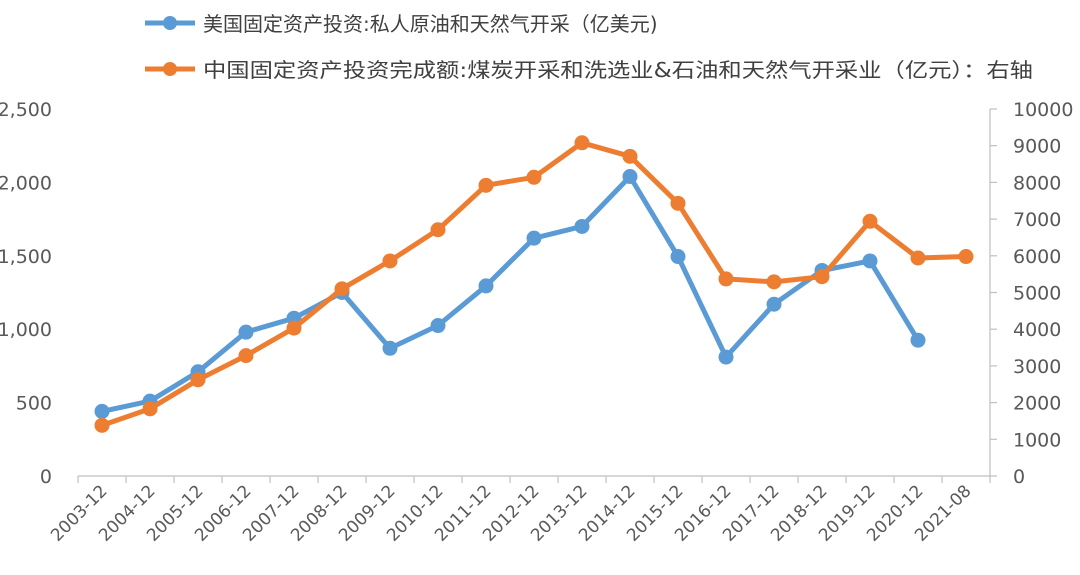 The width and height of the screenshot is (1080, 575). I want to click on left-y-tick-label: 1,500, so click(26, 257).